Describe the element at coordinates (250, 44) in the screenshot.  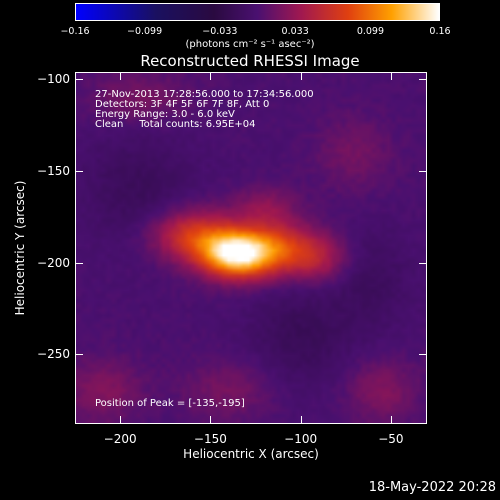
I see `colorbar-unit-label: (photons cm⁻² s⁻¹ asec⁻²)` at that location.